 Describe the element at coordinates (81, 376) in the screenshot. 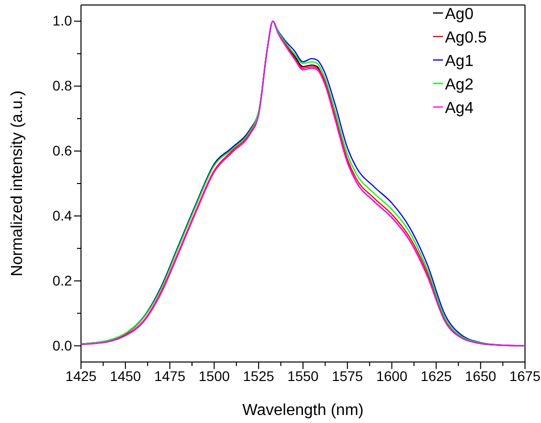

I see `x-tick-label: 1425` at that location.